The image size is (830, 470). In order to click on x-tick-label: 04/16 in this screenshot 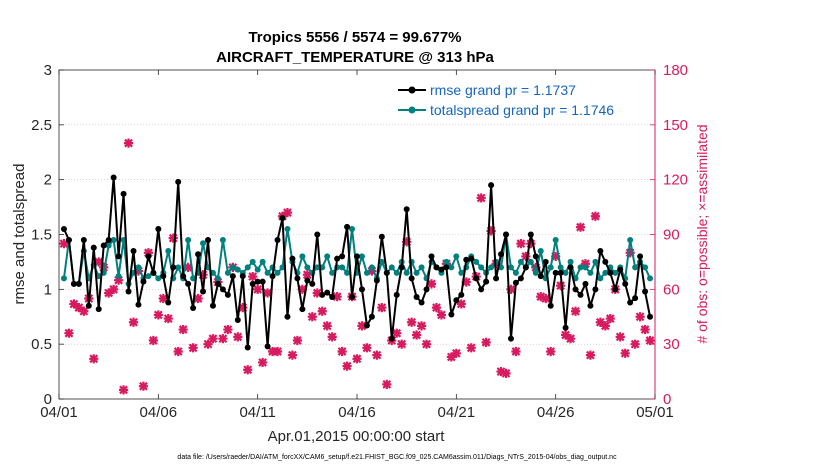, I will do `click(357, 412)`.